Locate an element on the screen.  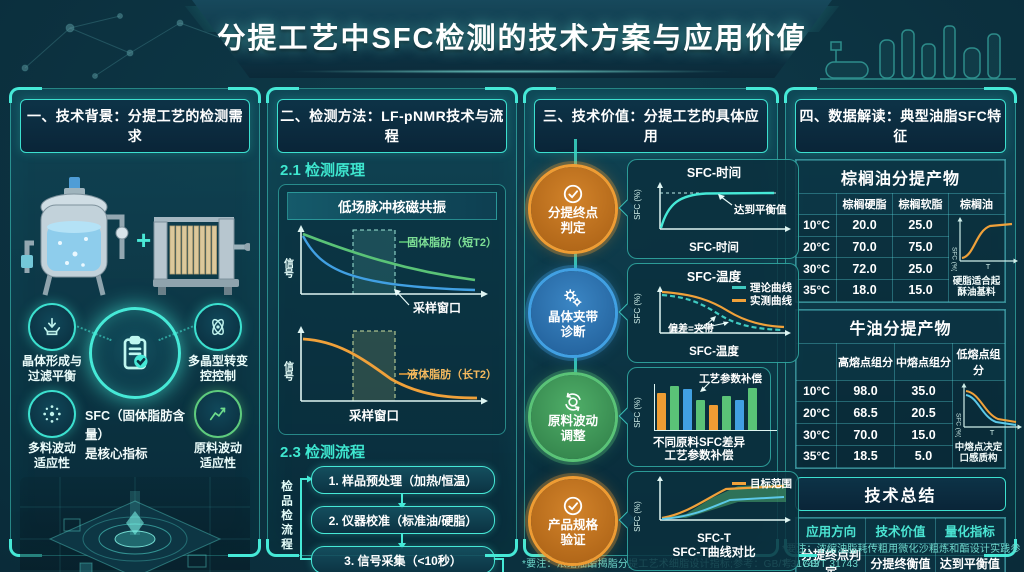
value-row-endpoint: 分提终点 判定 SFC-时间 SFC (%) 达到平衡值 SFC-时间 is located at coordinates (665, 209).